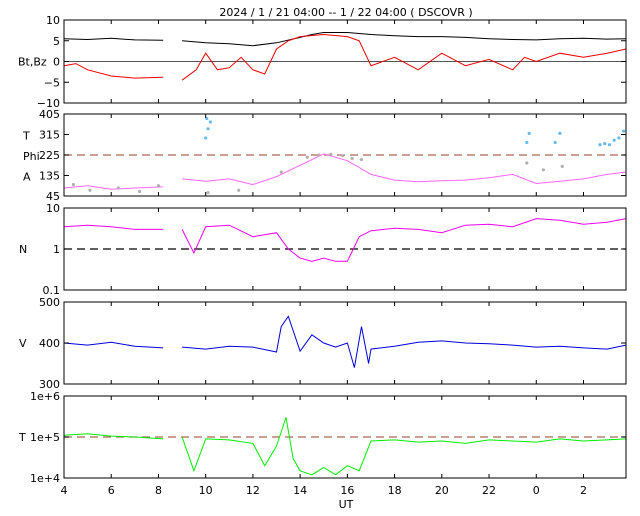  What do you see at coordinates (45, 437) in the screenshot?
I see `panel-temperature-ytick-label-1: 1e+5` at bounding box center [45, 437].